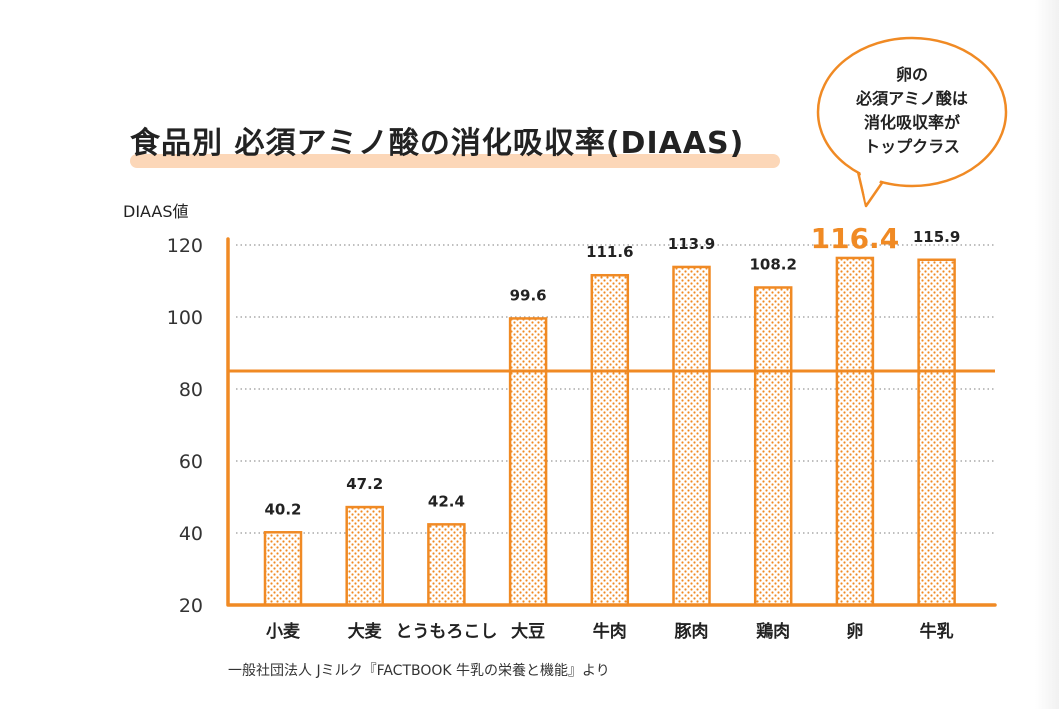  I want to click on data-label: 108.2, so click(772, 264).